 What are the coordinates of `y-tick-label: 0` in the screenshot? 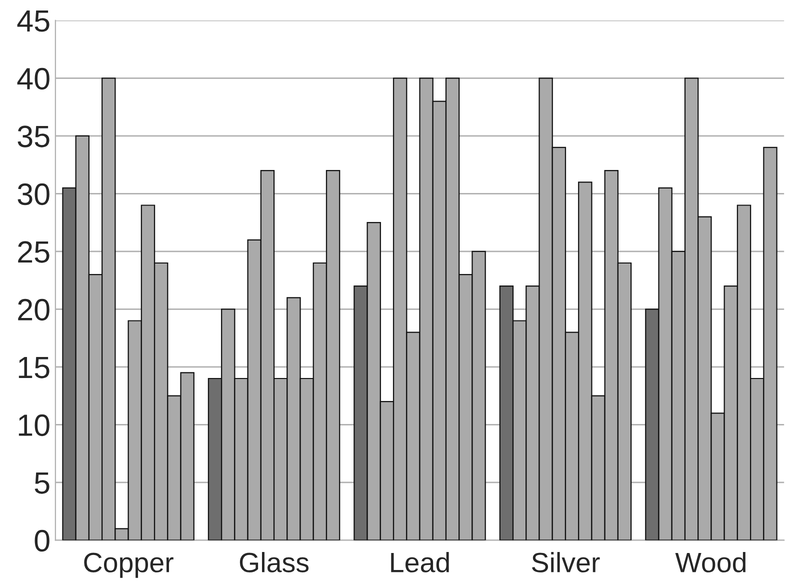 It's located at (42, 541).